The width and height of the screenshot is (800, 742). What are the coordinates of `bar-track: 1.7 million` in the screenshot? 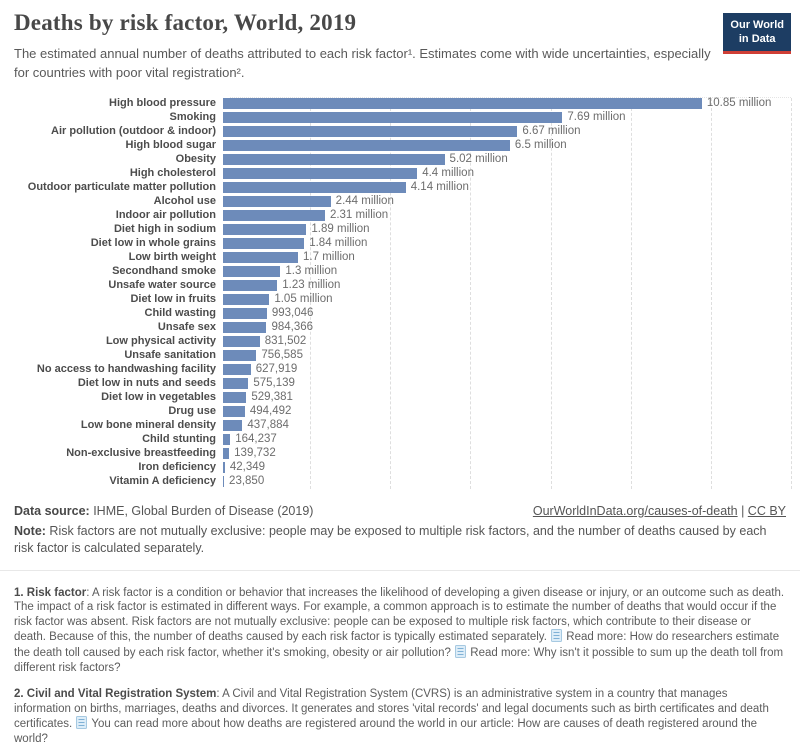 It's located at (507, 257).